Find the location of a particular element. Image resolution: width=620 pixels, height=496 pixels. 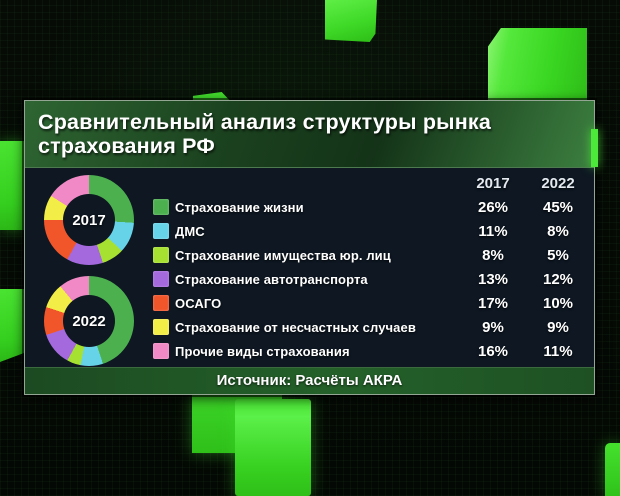

legend-row: ДМС 11% 8% is located at coordinates (372, 231).